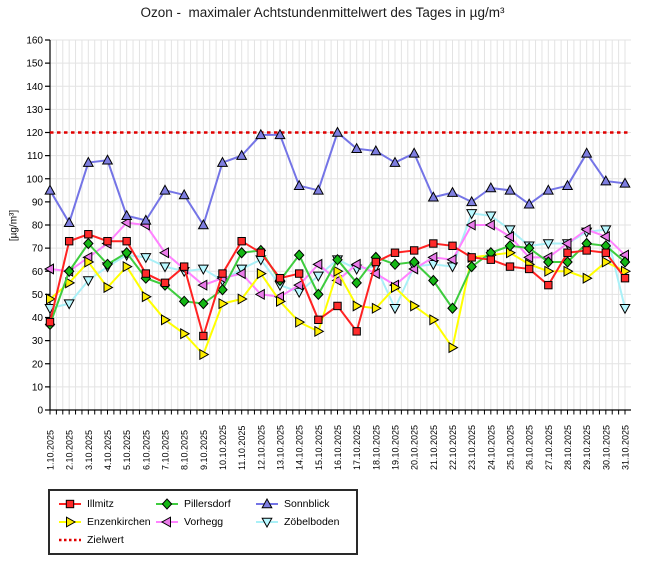 This screenshot has width=645, height=576. I want to click on pillersdorf-diamond-marker-icon, so click(167, 503).